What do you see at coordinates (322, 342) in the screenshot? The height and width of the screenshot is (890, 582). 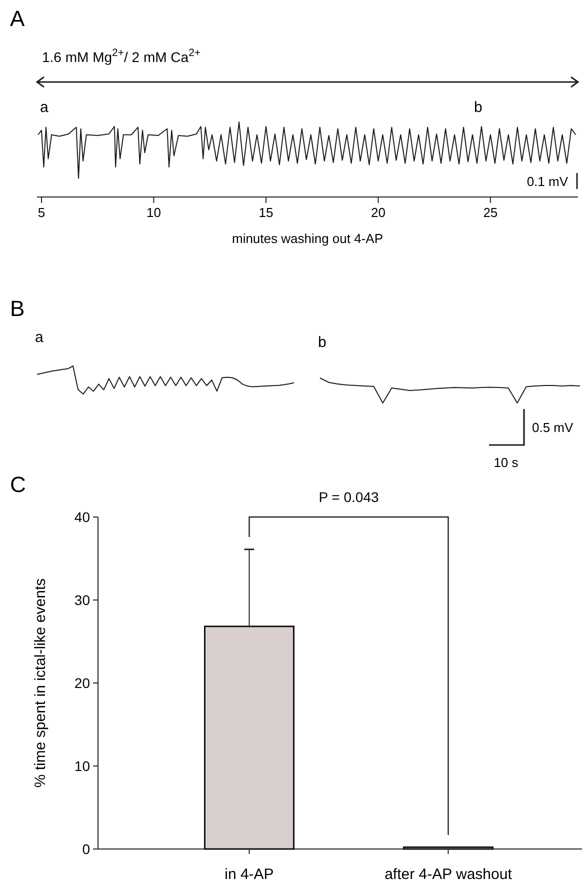 I see `chart-title: b` at bounding box center [322, 342].